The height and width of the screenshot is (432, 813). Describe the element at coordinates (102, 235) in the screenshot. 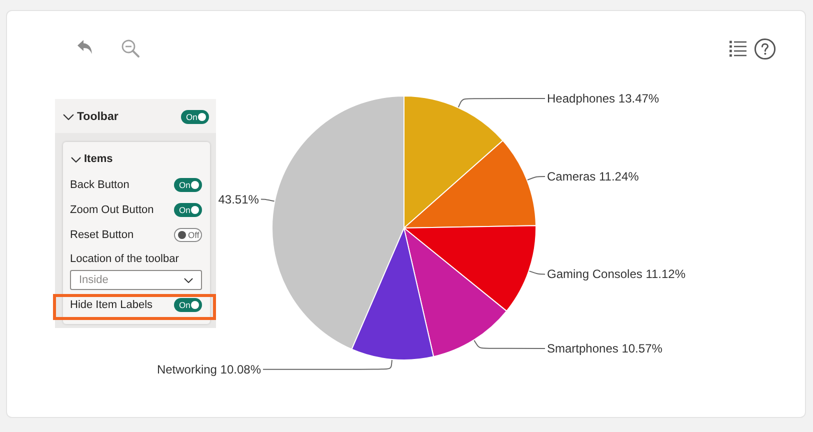

I see `text: Reset Button` at that location.